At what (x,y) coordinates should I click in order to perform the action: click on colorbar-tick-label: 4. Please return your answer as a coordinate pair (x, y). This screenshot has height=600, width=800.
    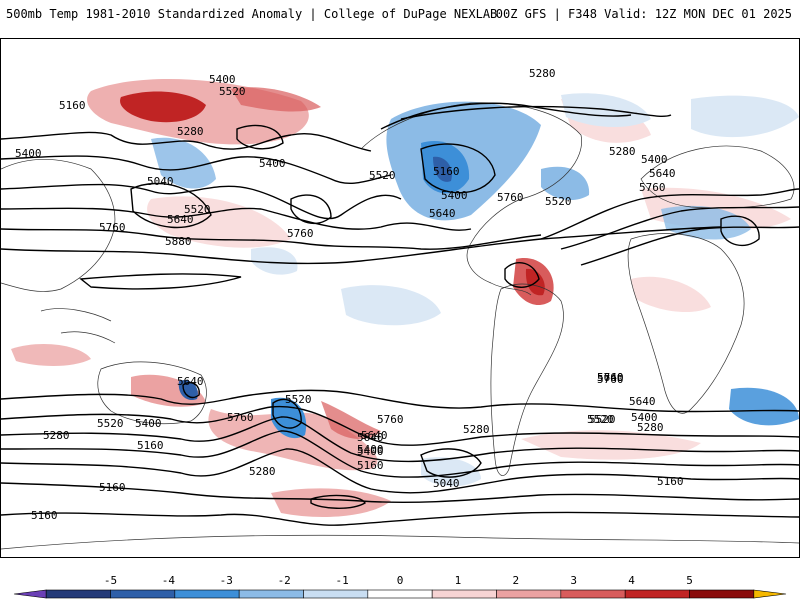
    Looking at the image, I should click on (631, 580).